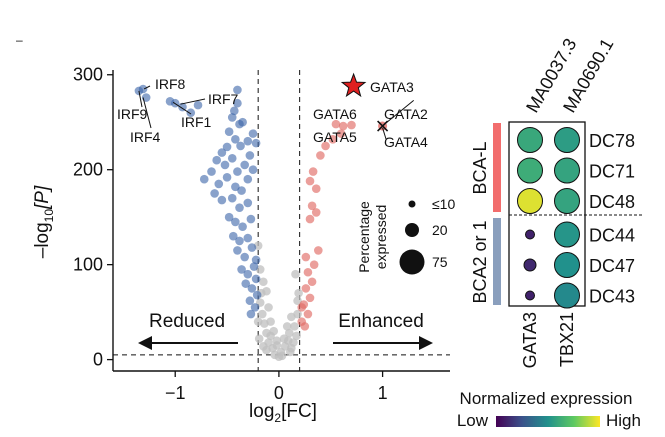 This screenshot has width=665, height=437. Describe the element at coordinates (277, 418) in the screenshot. I see `x-axis-title-sub: 2` at that location.